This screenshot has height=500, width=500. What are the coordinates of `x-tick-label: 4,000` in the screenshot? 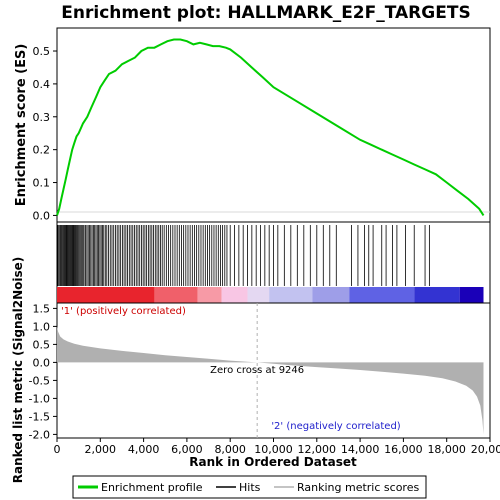 It's located at (144, 449).